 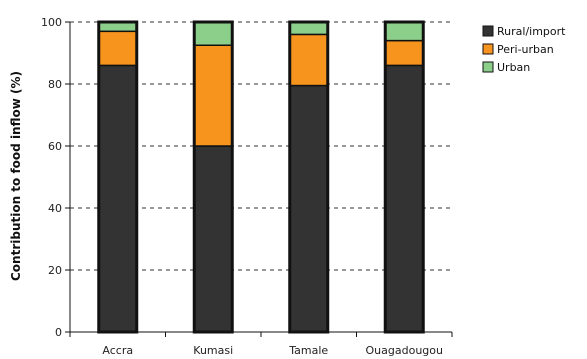 I want to click on bar-accra-rural-import, so click(x=118, y=198).